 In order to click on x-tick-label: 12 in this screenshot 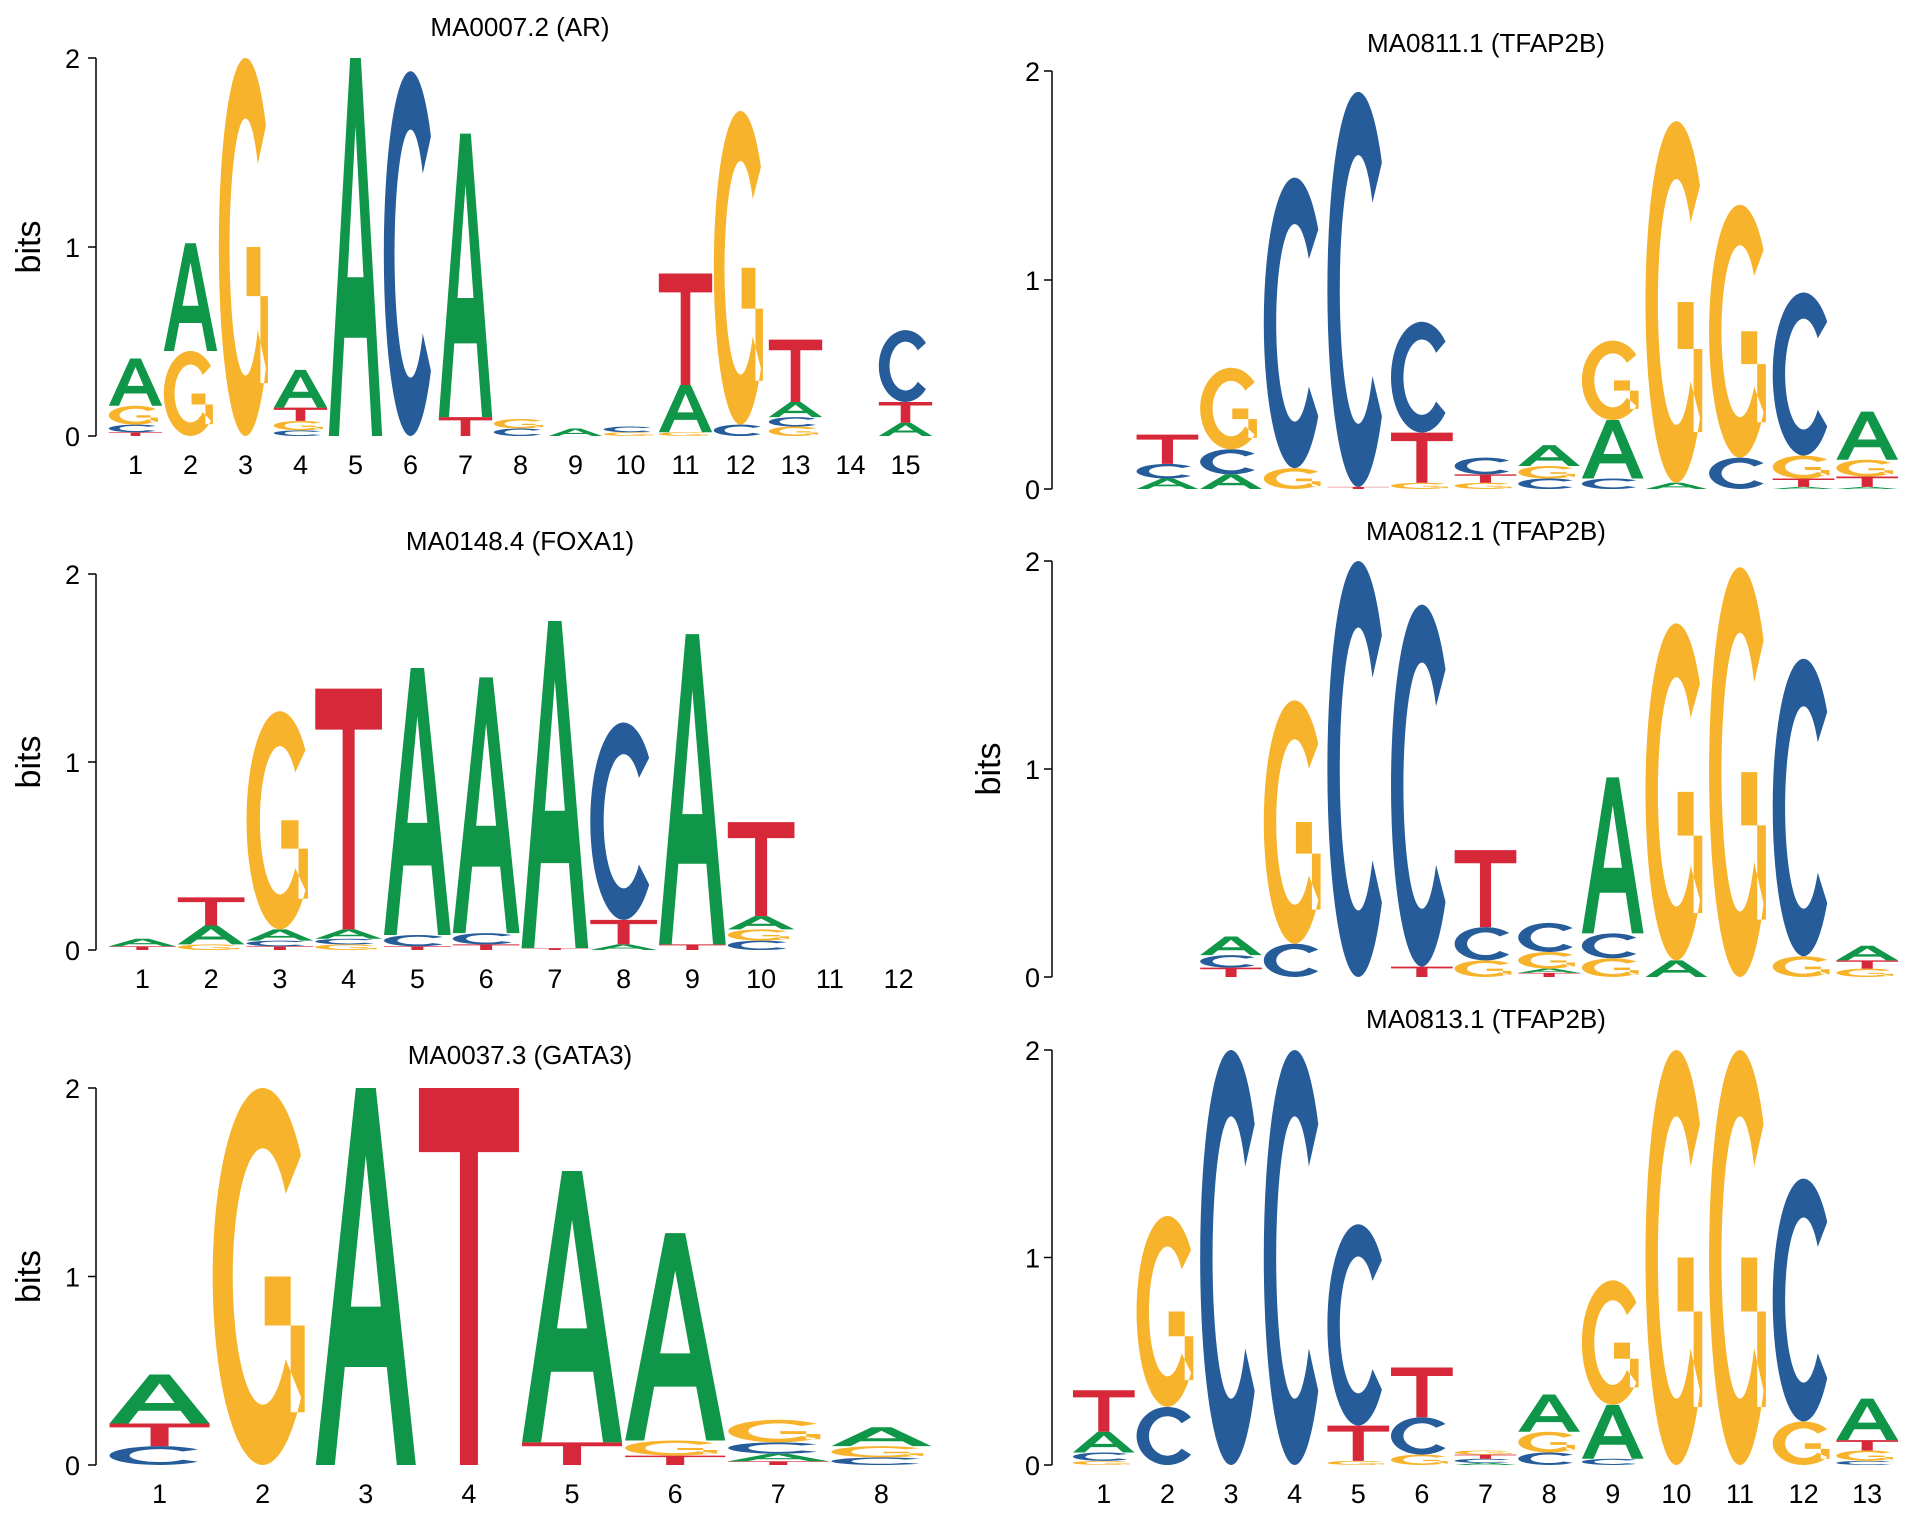, I will do `click(1804, 1494)`.